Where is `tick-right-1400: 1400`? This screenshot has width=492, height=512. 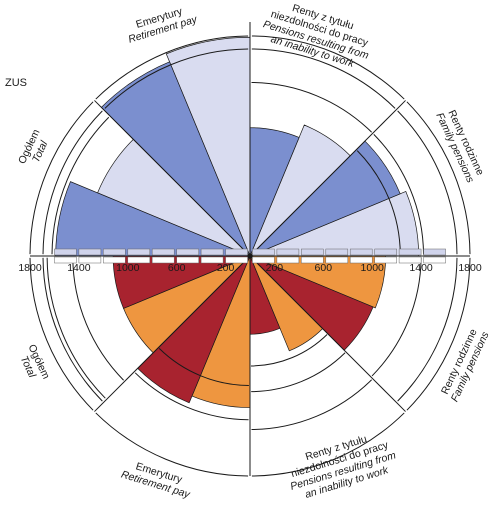
tick-right-1400: 1400 is located at coordinates (421, 268).